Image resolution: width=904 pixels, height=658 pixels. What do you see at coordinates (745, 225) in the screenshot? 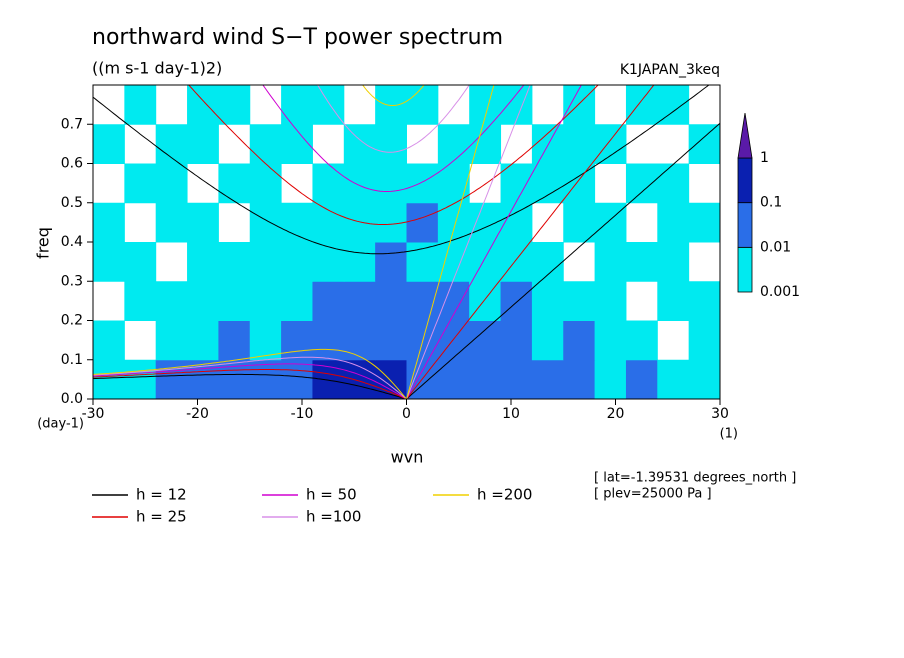
I see `colorbar-box` at bounding box center [745, 225].